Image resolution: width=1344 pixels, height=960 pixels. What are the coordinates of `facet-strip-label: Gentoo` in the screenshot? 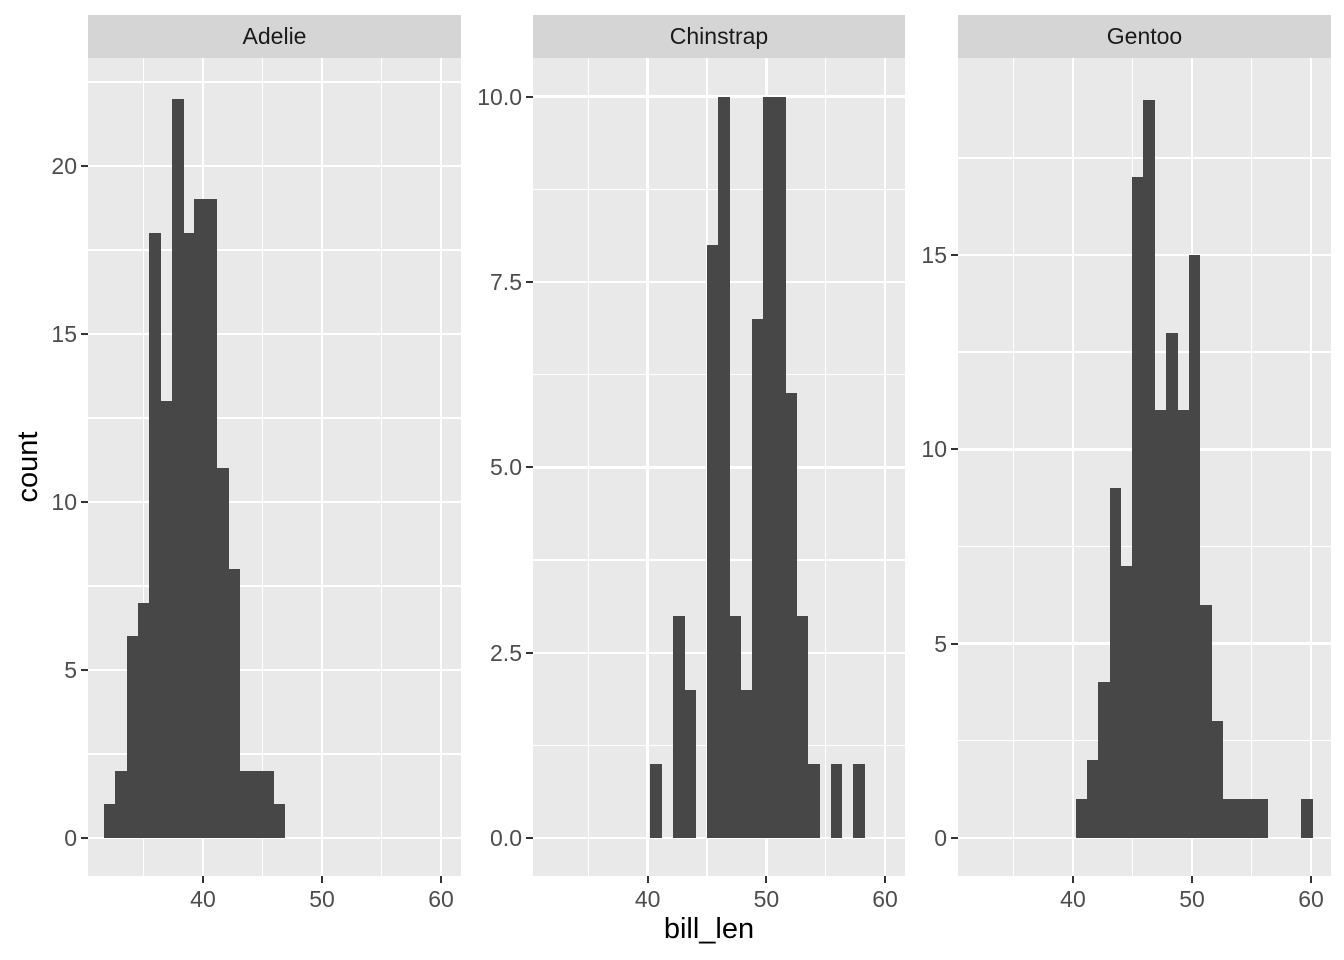 It's located at (1144, 36).